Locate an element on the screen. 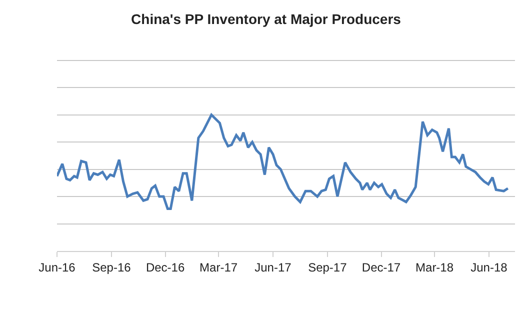  x-tick-label: Mar-17 is located at coordinates (219, 267).